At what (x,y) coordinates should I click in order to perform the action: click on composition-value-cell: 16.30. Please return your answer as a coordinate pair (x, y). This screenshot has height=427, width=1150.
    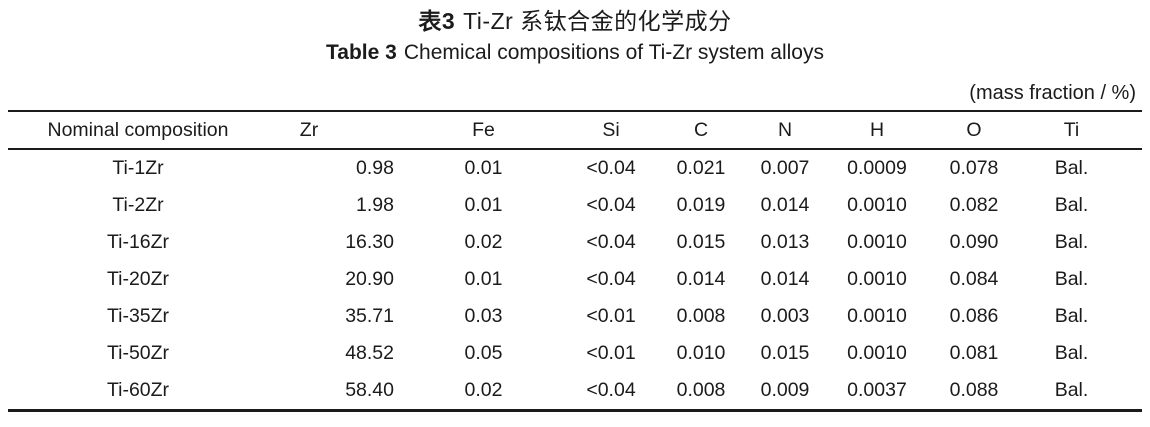
    Looking at the image, I should click on (369, 242).